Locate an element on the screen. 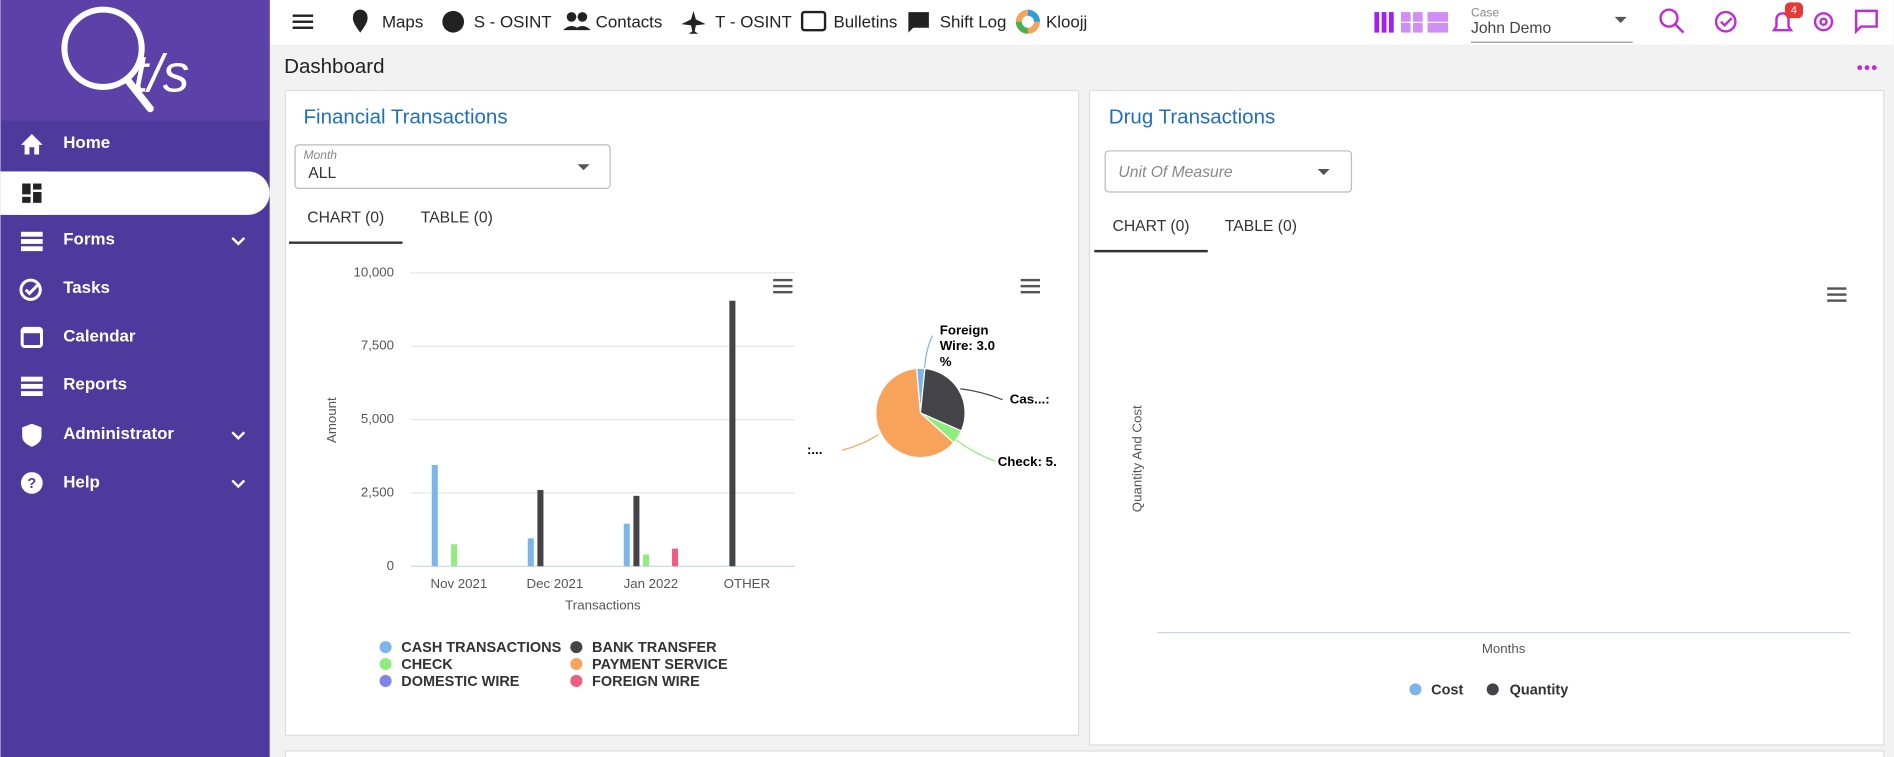 This screenshot has height=757, width=1894. x-axis-label: Months is located at coordinates (1504, 648).